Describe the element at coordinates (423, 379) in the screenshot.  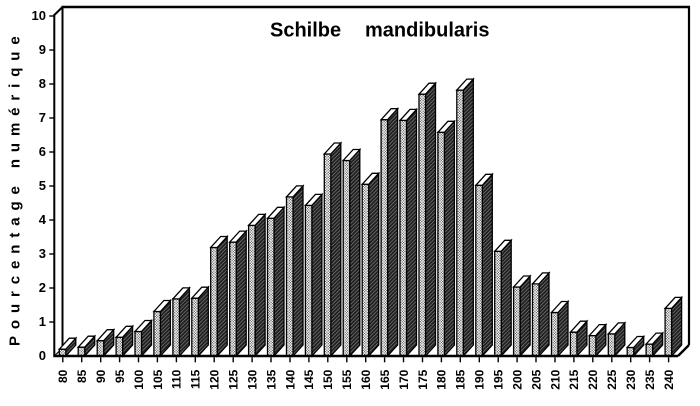
I see `svg-text: 175` at that location.